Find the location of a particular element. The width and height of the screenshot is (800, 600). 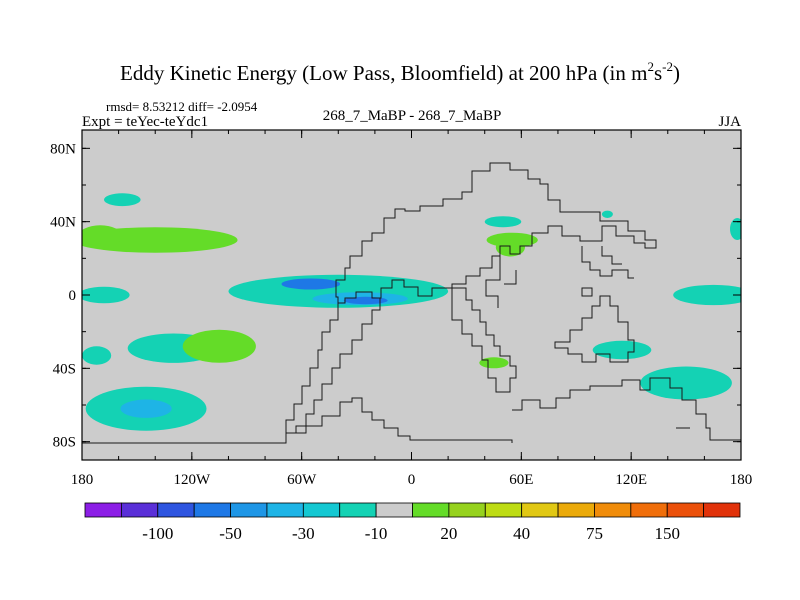

anomaly-region-s-indian-pos is located at coordinates (494, 363).